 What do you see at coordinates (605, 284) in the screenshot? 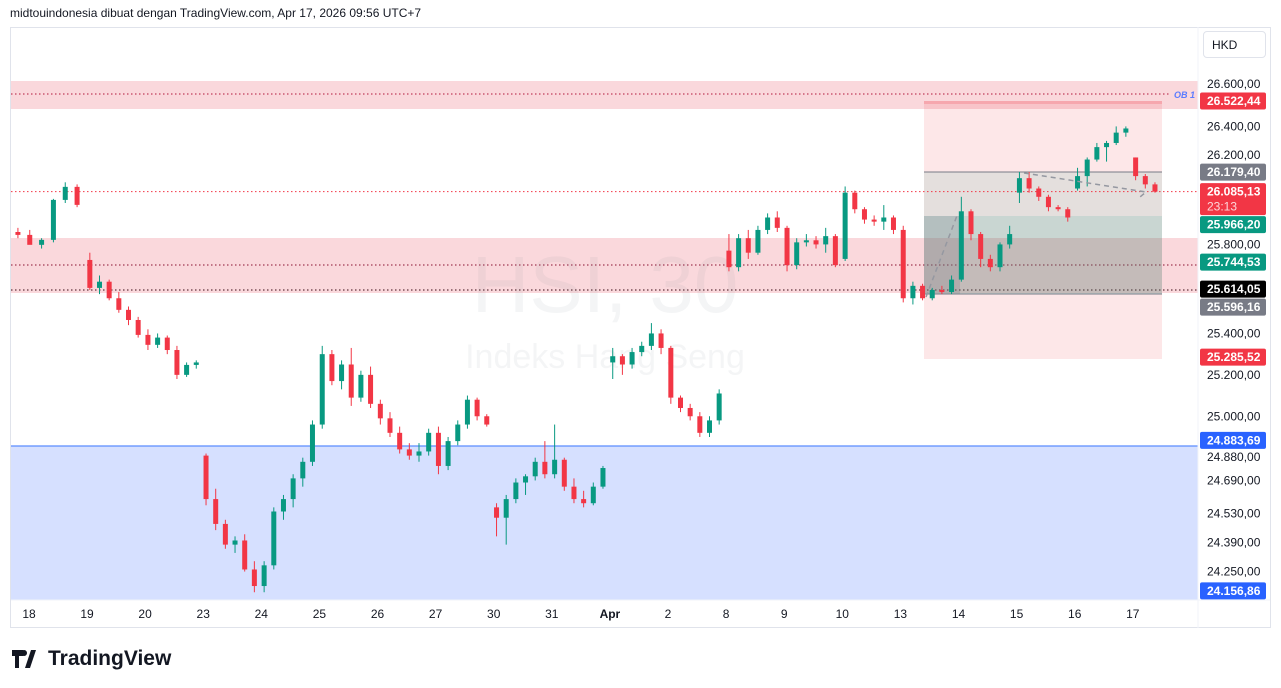
I see `watermark-symbol: HSI, 30` at bounding box center [605, 284].